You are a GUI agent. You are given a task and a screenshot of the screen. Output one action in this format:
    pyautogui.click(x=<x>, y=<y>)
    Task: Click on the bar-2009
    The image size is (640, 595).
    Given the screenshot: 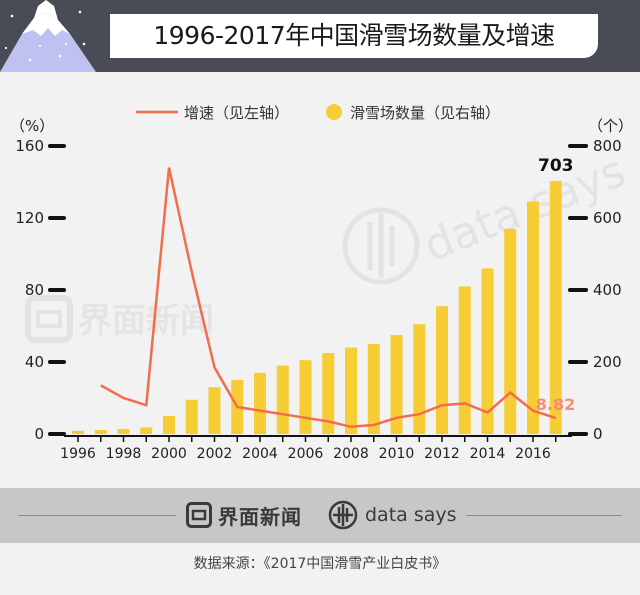 What is the action you would take?
    pyautogui.click(x=373, y=389)
    